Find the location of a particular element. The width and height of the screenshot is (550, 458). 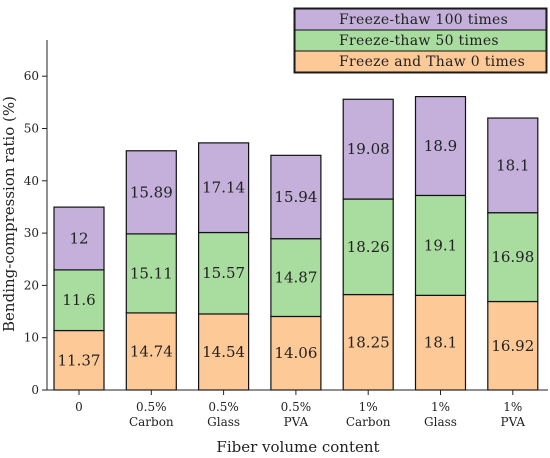

bar-value-label: 14.74 is located at coordinates (151, 351).